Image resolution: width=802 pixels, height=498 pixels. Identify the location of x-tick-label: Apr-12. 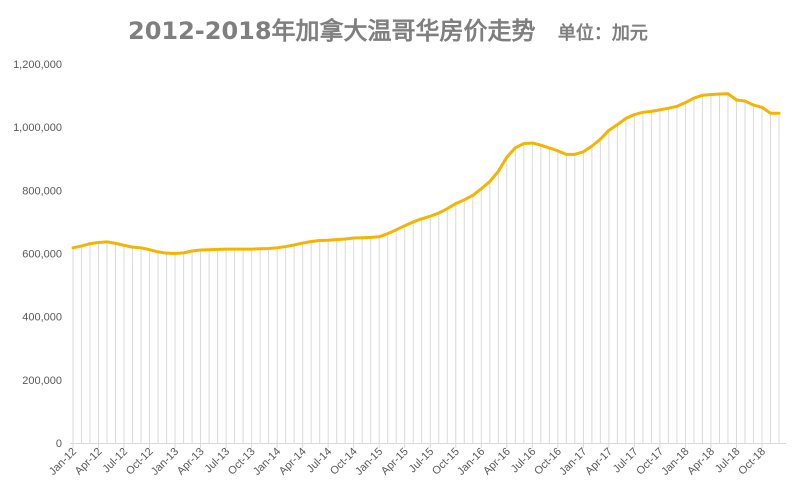
(89, 462).